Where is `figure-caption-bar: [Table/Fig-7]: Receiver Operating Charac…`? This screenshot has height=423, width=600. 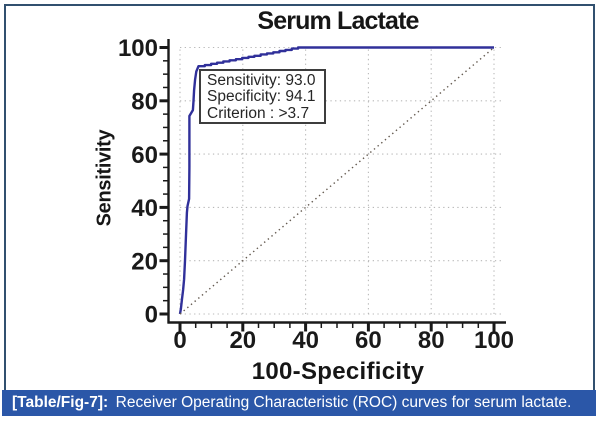 figure-caption-bar: [Table/Fig-7]: Receiver Operating Charac… is located at coordinates (299, 403).